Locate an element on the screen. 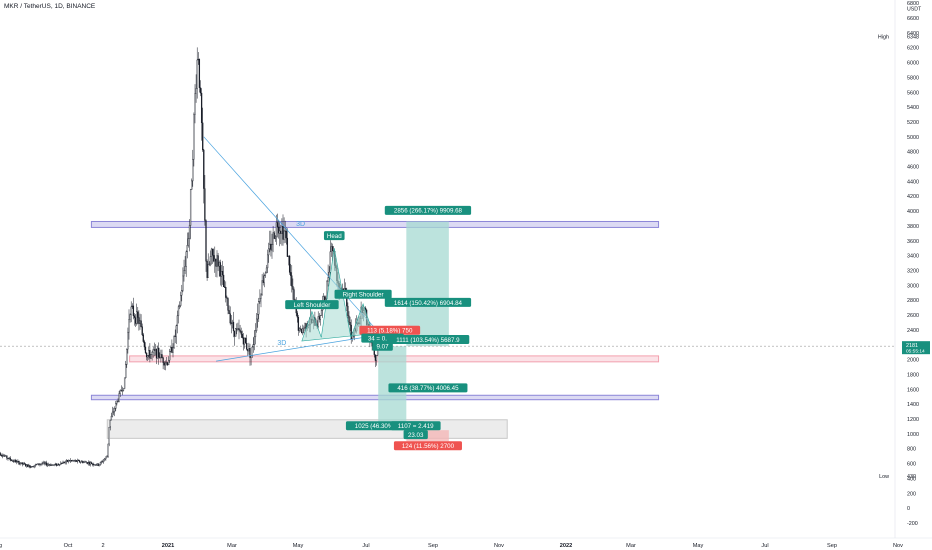 This screenshot has width=932, height=550. y-tick-label: 6200 is located at coordinates (913, 49).